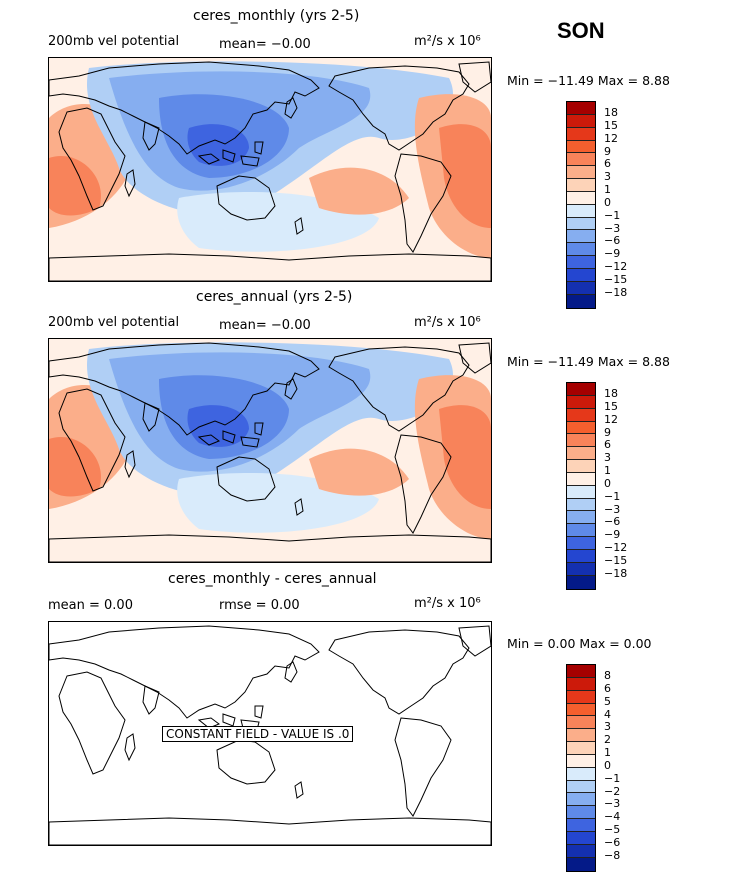 This screenshot has height=872, width=733. Describe the element at coordinates (447, 603) in the screenshot. I see `panel-3-units: m²/s x 10⁶` at that location.